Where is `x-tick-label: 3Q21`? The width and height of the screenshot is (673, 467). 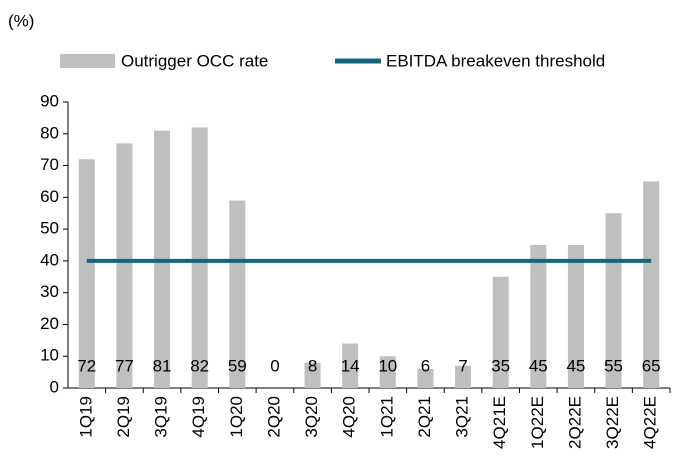 x-tick-label: 3Q21 is located at coordinates (462, 417).